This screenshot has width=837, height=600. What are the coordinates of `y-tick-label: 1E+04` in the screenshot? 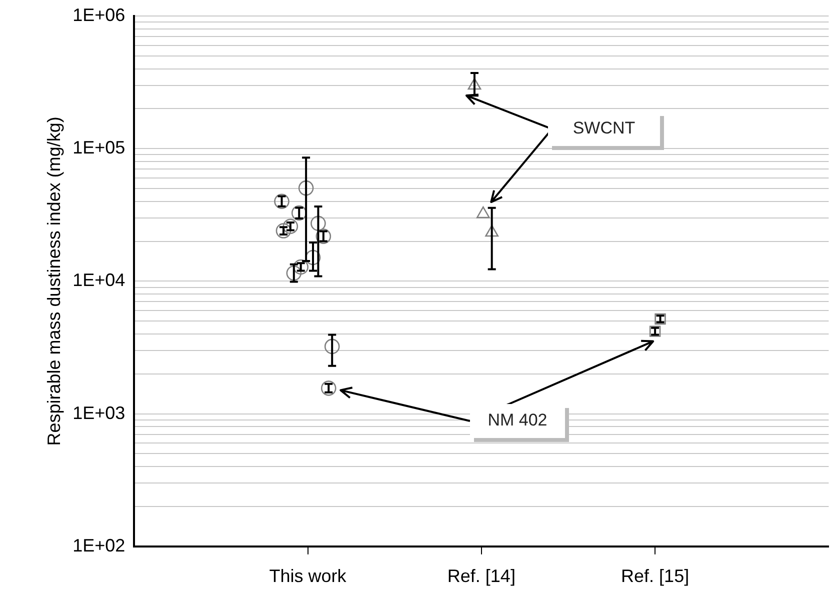 It's located at (99, 280).